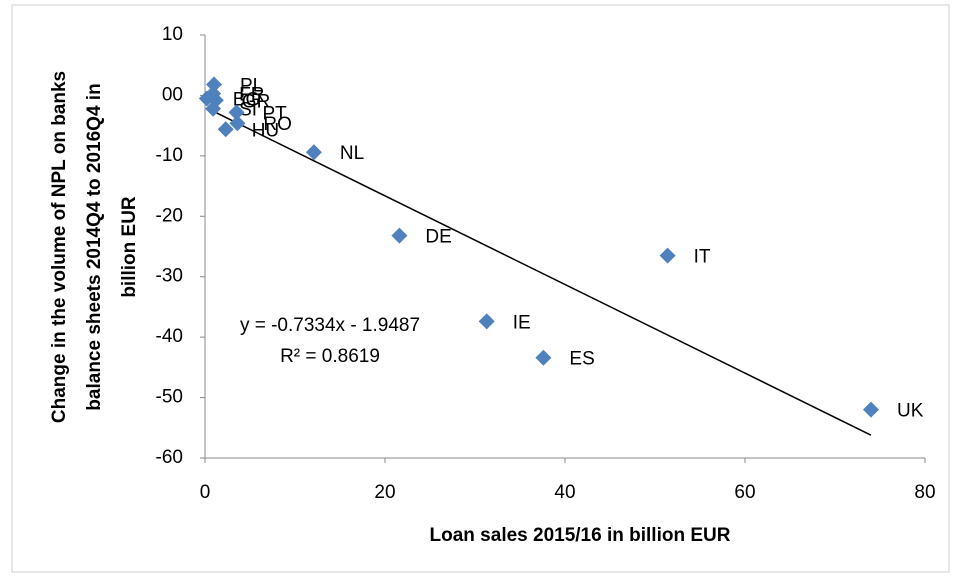 The height and width of the screenshot is (579, 955). What do you see at coordinates (172, 34) in the screenshot?
I see `y-tick-label: 10` at bounding box center [172, 34].